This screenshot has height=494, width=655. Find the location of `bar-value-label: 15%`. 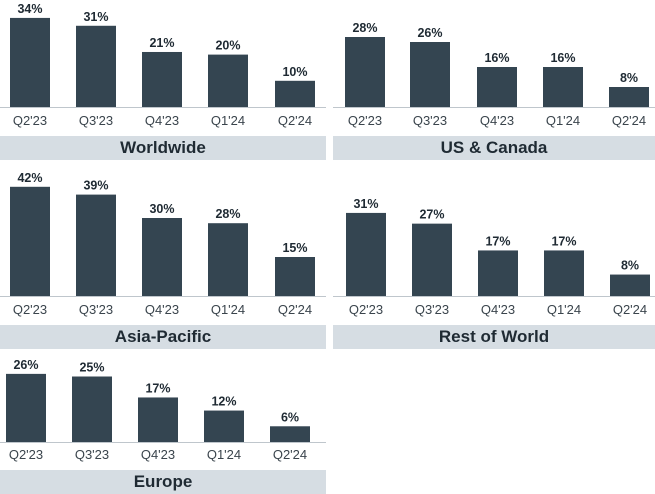

bar-value-label: 15% is located at coordinates (294, 248).